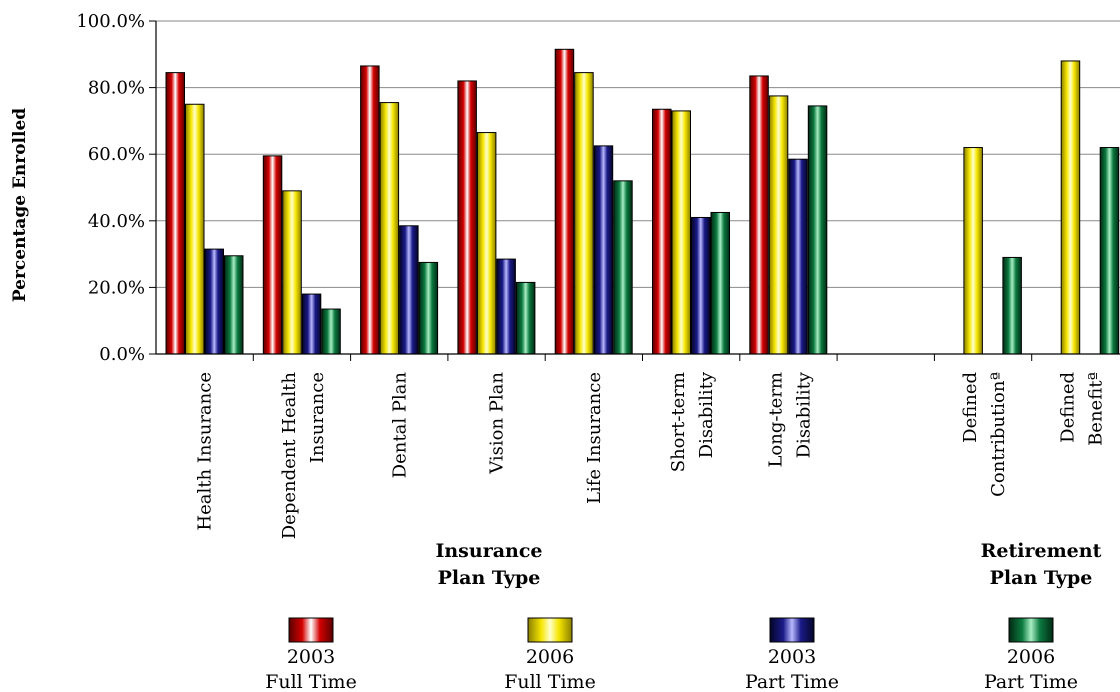 This screenshot has height=692, width=1120. What do you see at coordinates (116, 221) in the screenshot?
I see `y-tick-label: 40.0%` at bounding box center [116, 221].